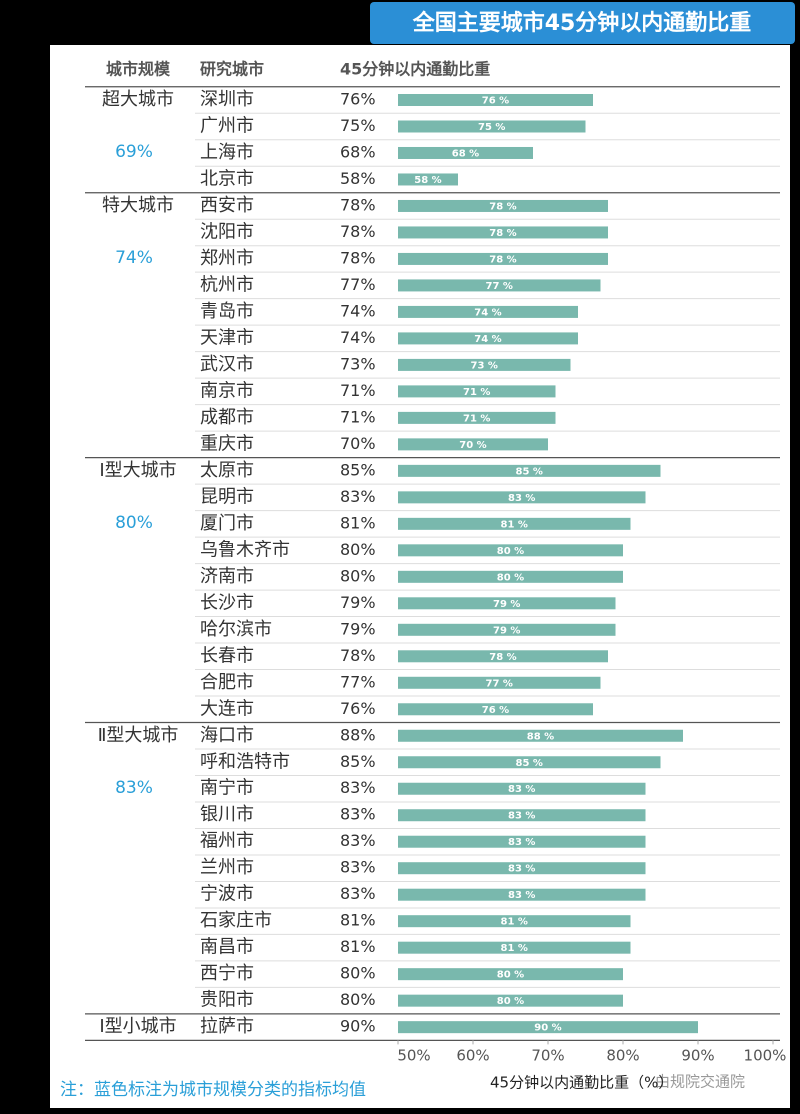 Image resolution: width=800 pixels, height=1114 pixels. I want to click on city: 西宁市, so click(227, 973).